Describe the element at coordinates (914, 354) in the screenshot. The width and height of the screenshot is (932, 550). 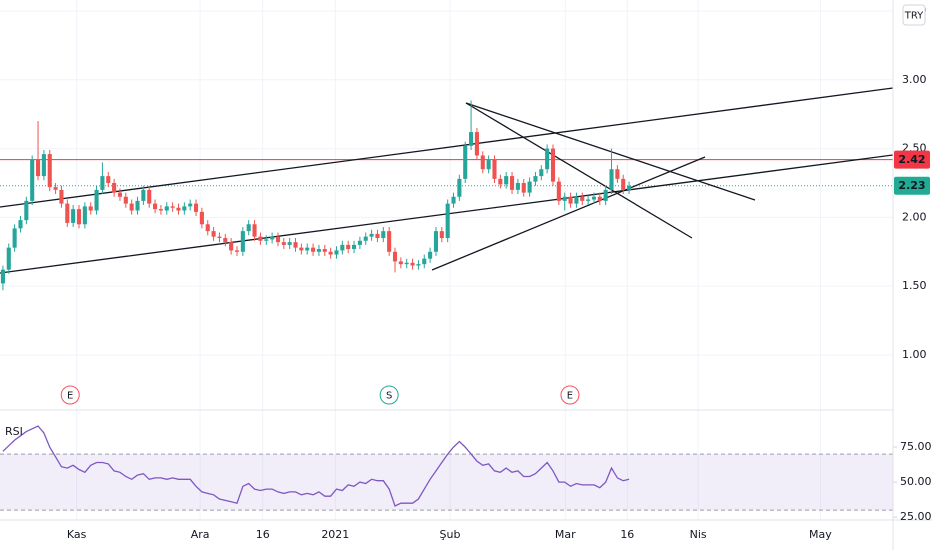
I see `y-tick-label: 1.00` at that location.